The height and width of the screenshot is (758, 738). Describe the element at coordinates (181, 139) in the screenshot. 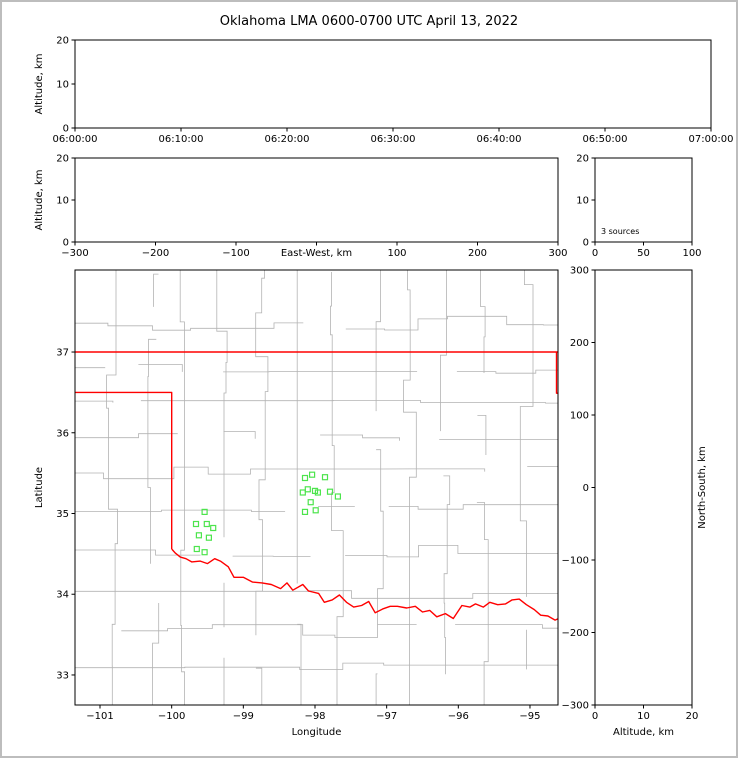

I see `x-tick-label: 06:10:00` at that location.